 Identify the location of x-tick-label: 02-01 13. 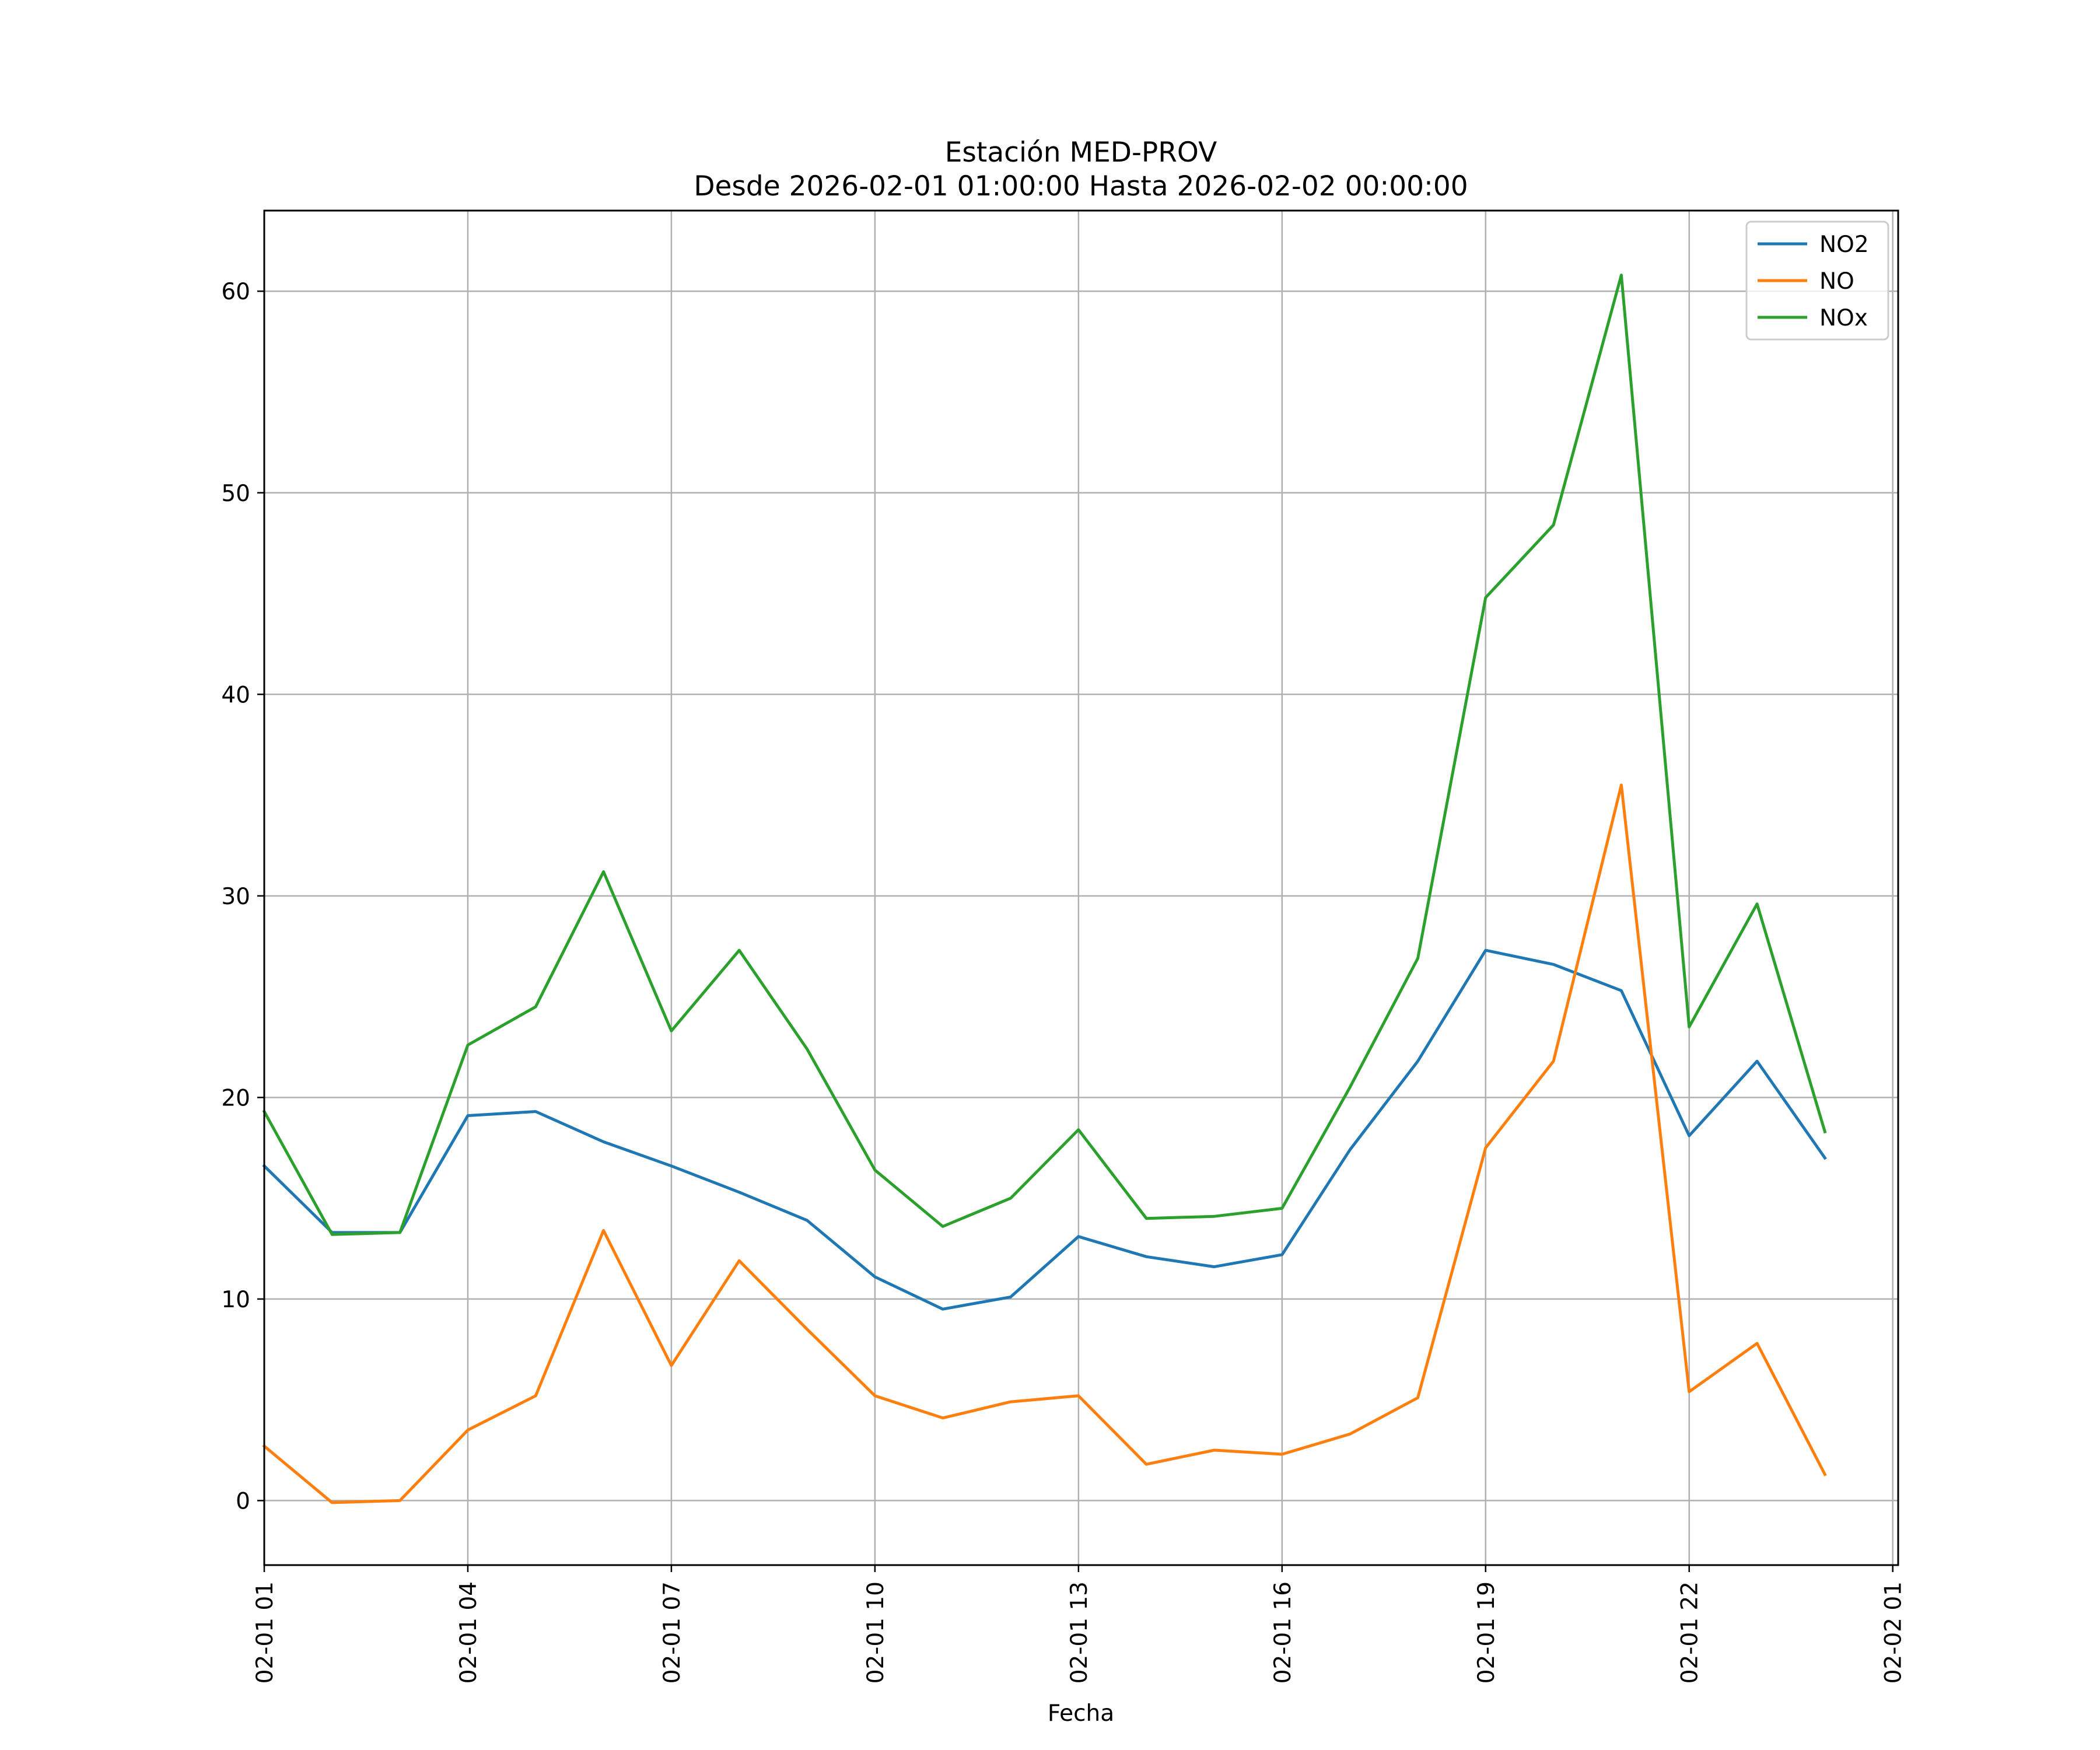
(1079, 1632).